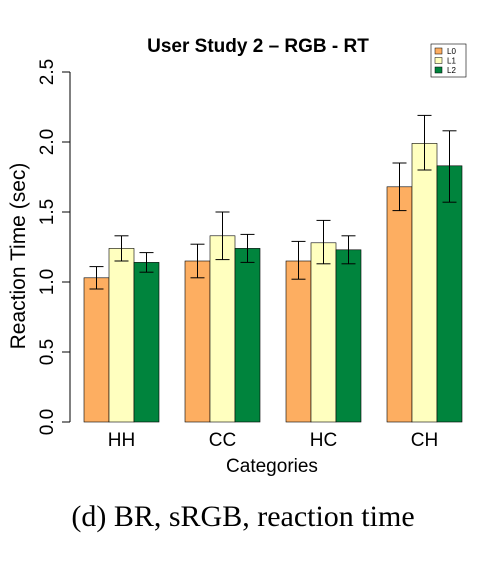 The height and width of the screenshot is (562, 486). I want to click on bar-l0-hc, so click(298, 341).